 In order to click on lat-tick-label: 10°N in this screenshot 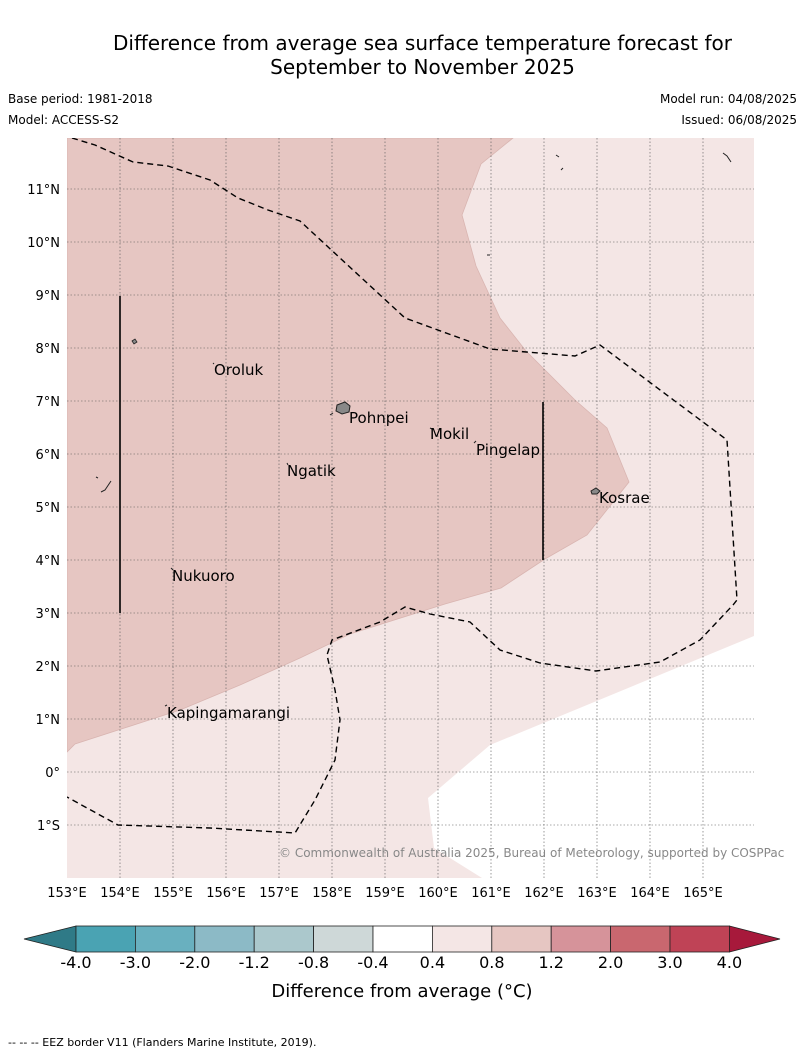, I will do `click(43, 243)`.